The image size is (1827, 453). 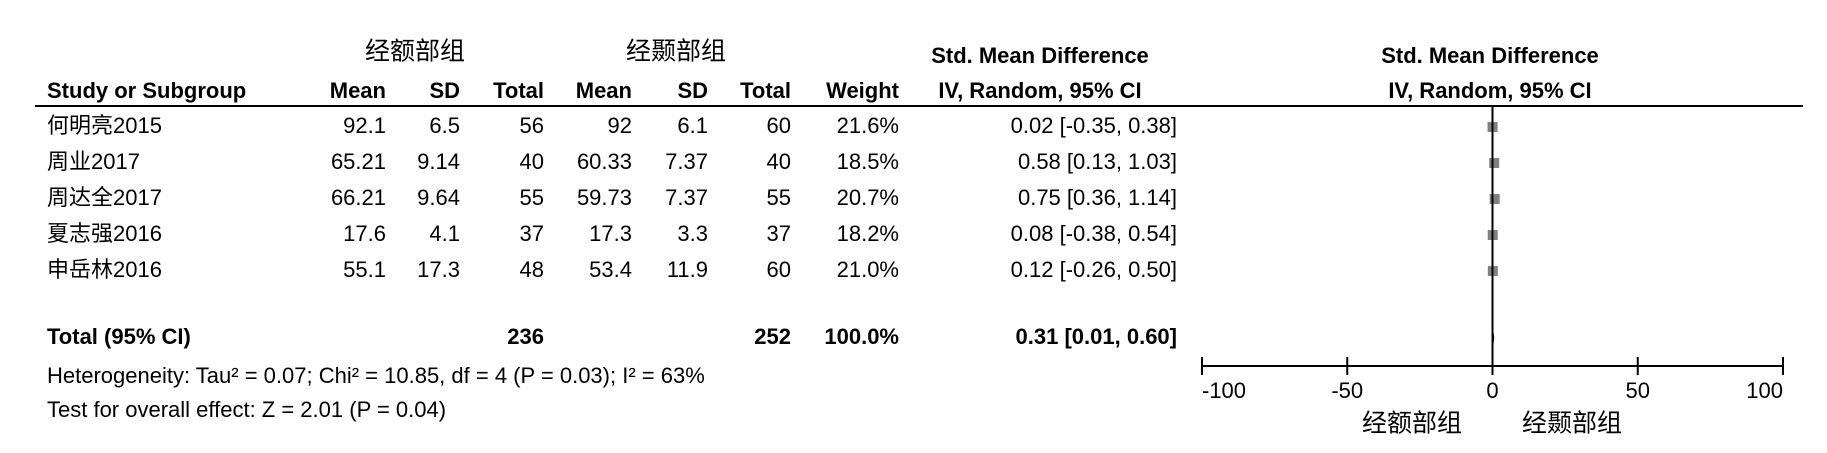 I want to click on effect-label: 0.02 [-0.35, 0.38], so click(x=1094, y=125).